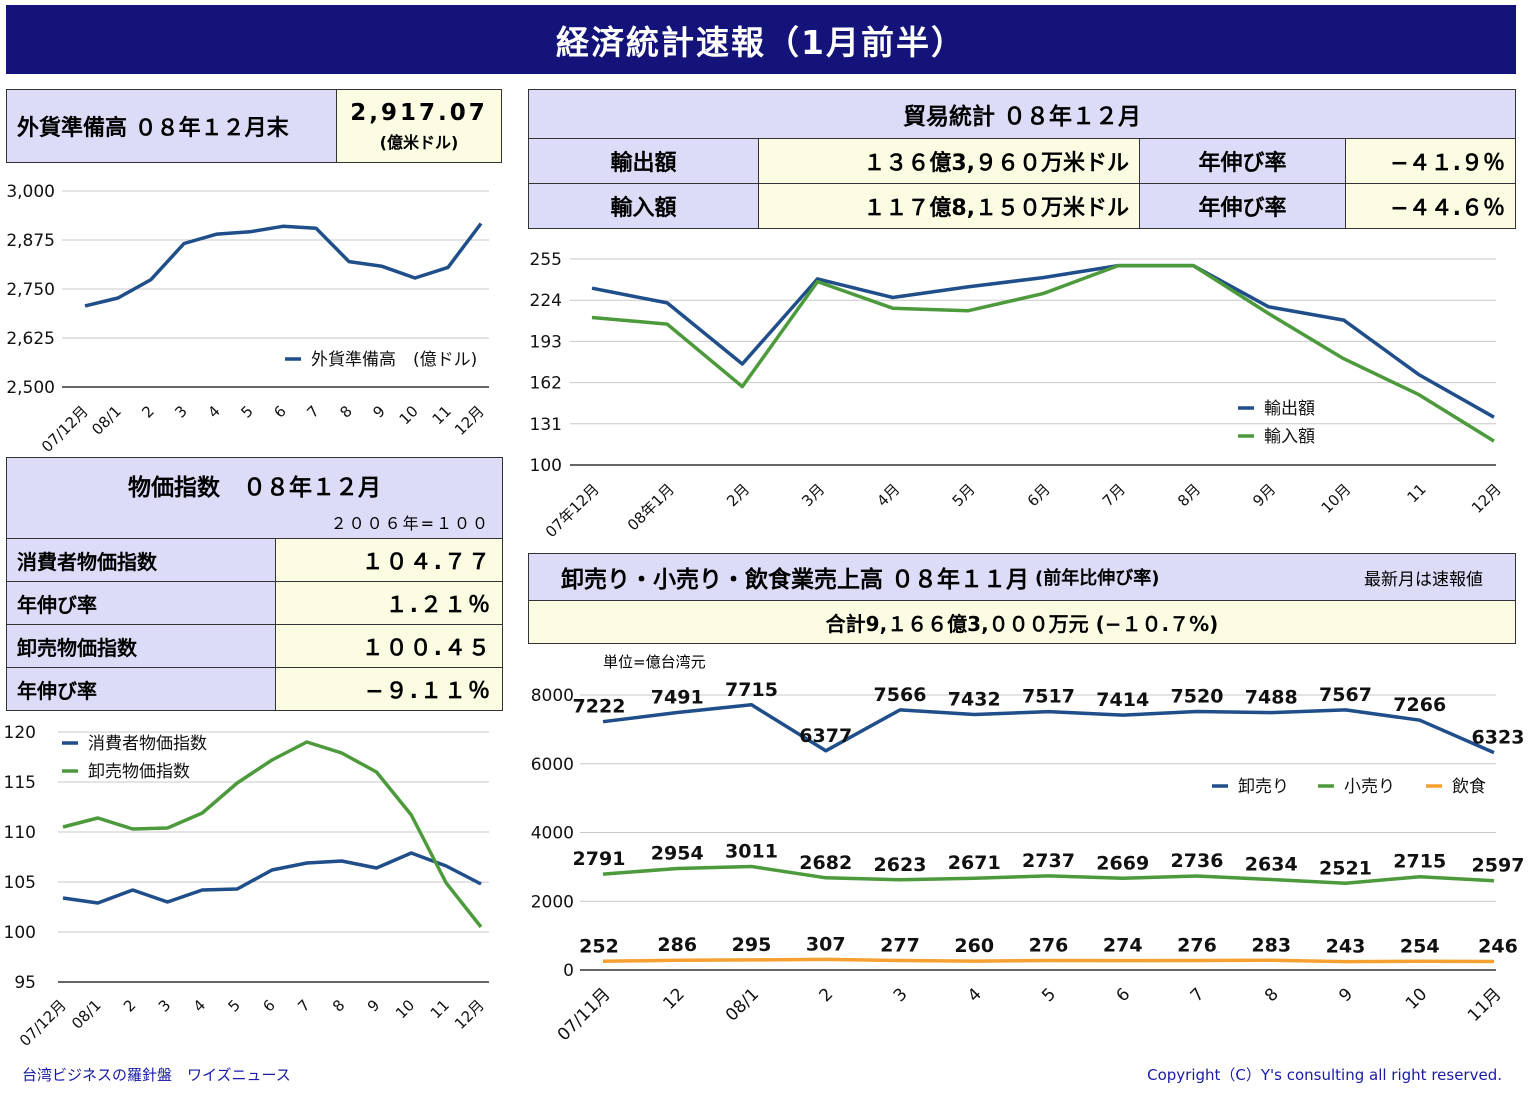  I want to click on data-label: 307, so click(826, 944).